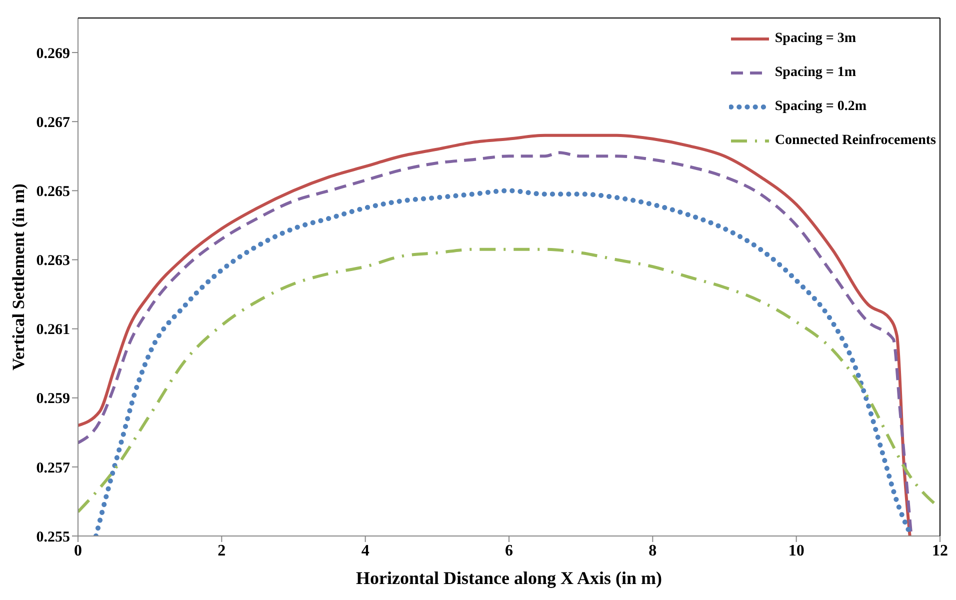 The width and height of the screenshot is (956, 600). Describe the element at coordinates (815, 39) in the screenshot. I see `legend-label: Spacing = 3m` at that location.